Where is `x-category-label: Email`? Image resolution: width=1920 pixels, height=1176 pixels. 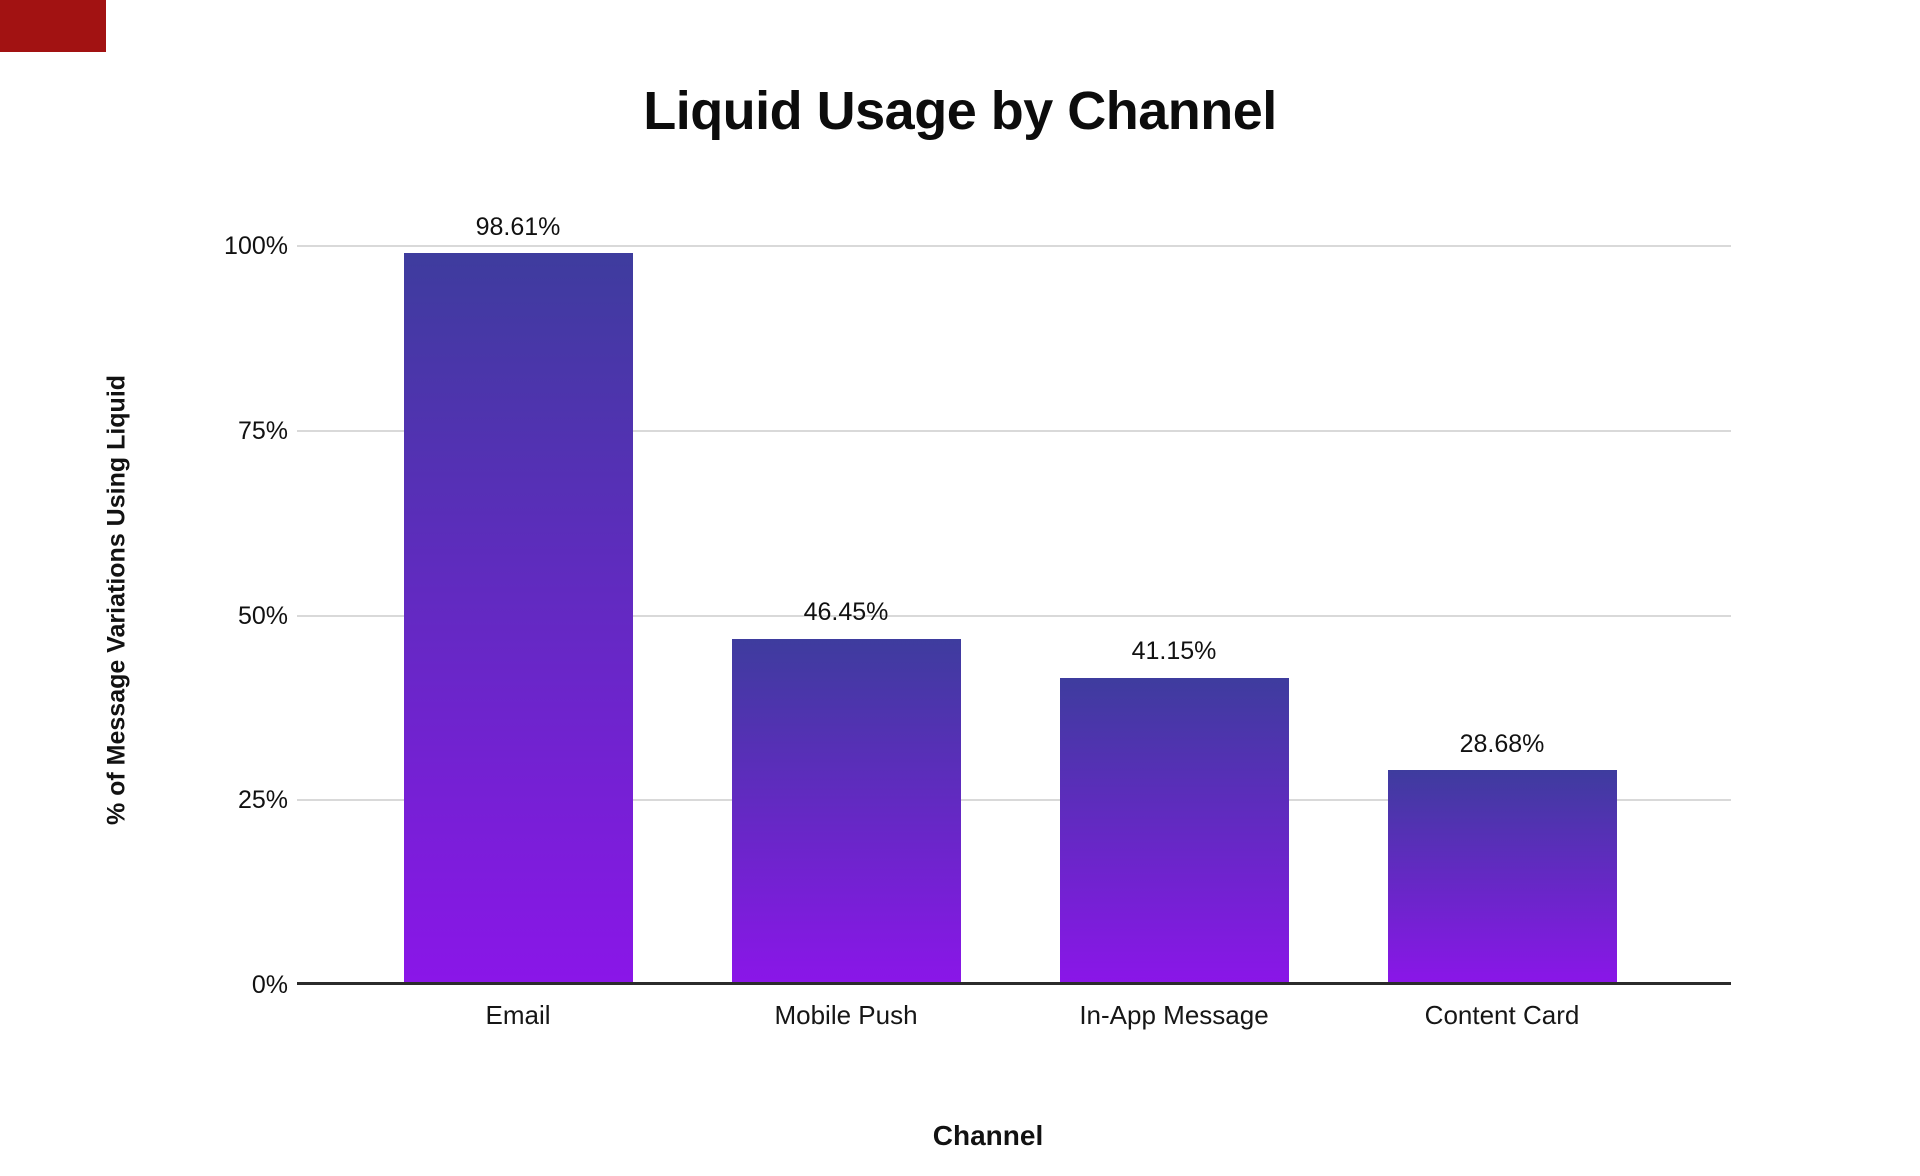
x-category-label: Email is located at coordinates (518, 1015).